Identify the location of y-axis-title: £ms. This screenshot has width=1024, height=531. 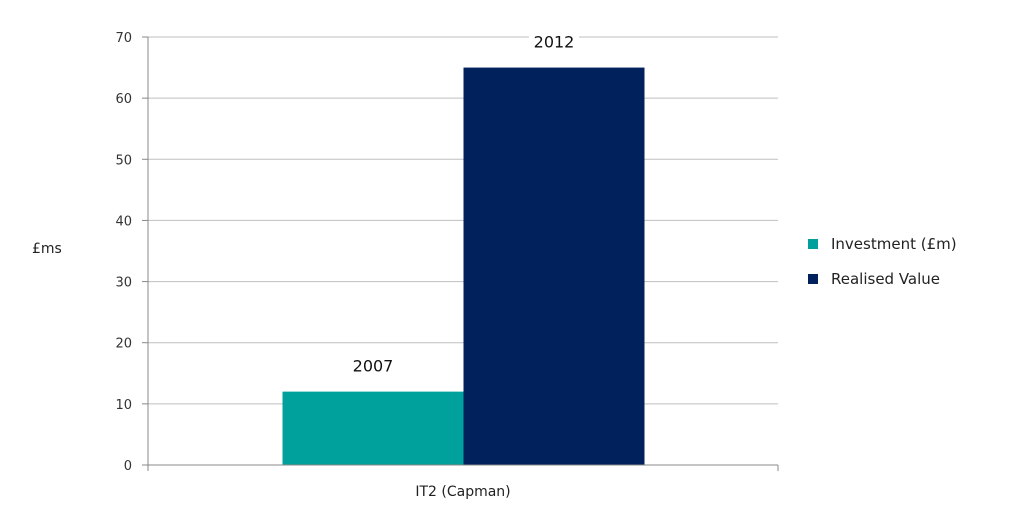
(47, 249).